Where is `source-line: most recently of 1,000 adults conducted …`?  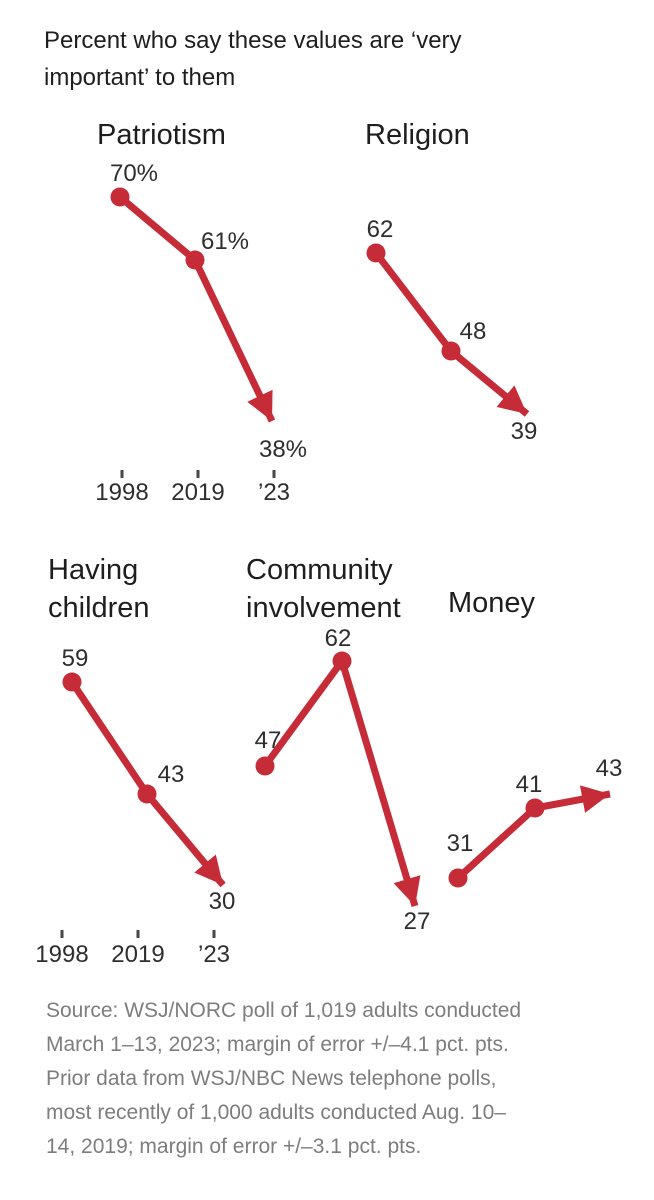 source-line: most recently of 1,000 adults conducted … is located at coordinates (276, 1112).